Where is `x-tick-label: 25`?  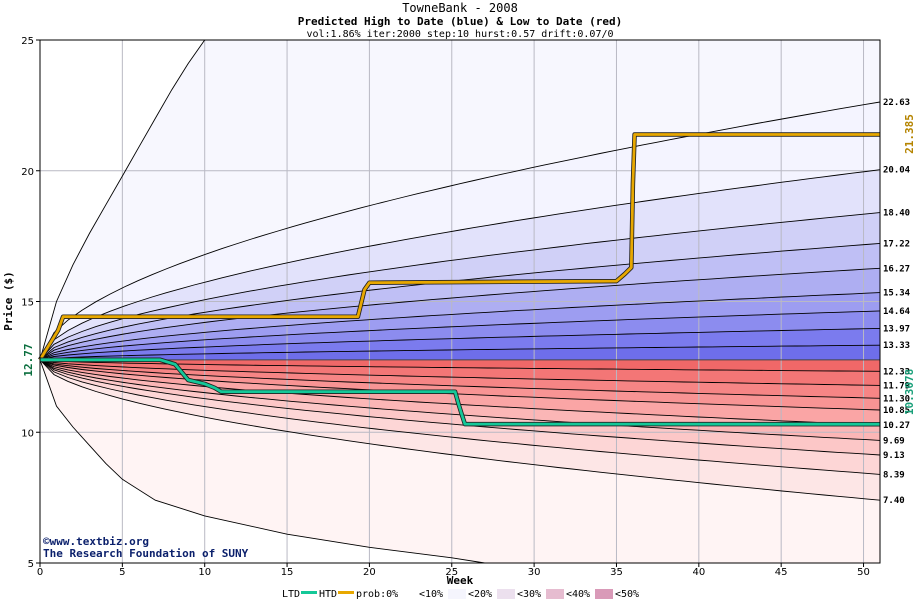
x-tick-label: 25 is located at coordinates (451, 572).